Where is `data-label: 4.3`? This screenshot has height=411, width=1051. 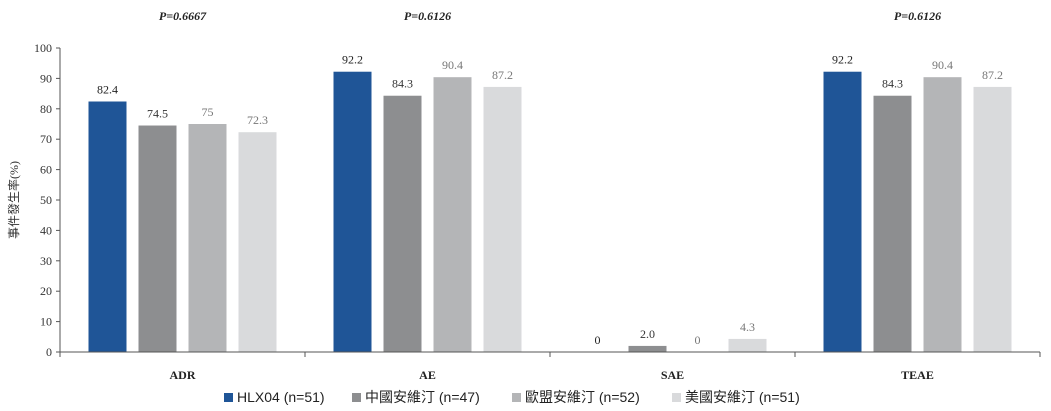 data-label: 4.3 is located at coordinates (747, 327).